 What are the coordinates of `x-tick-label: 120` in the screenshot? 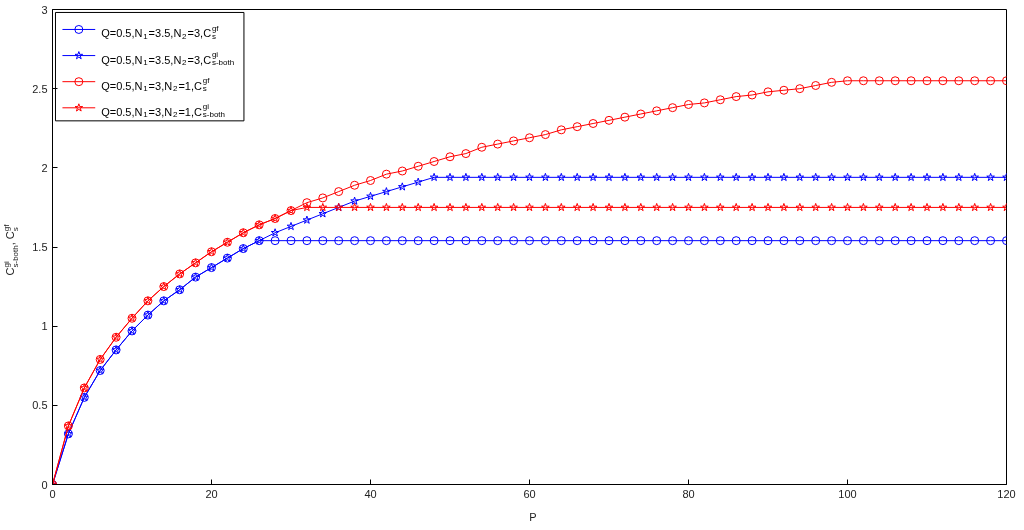 It's located at (1006, 493).